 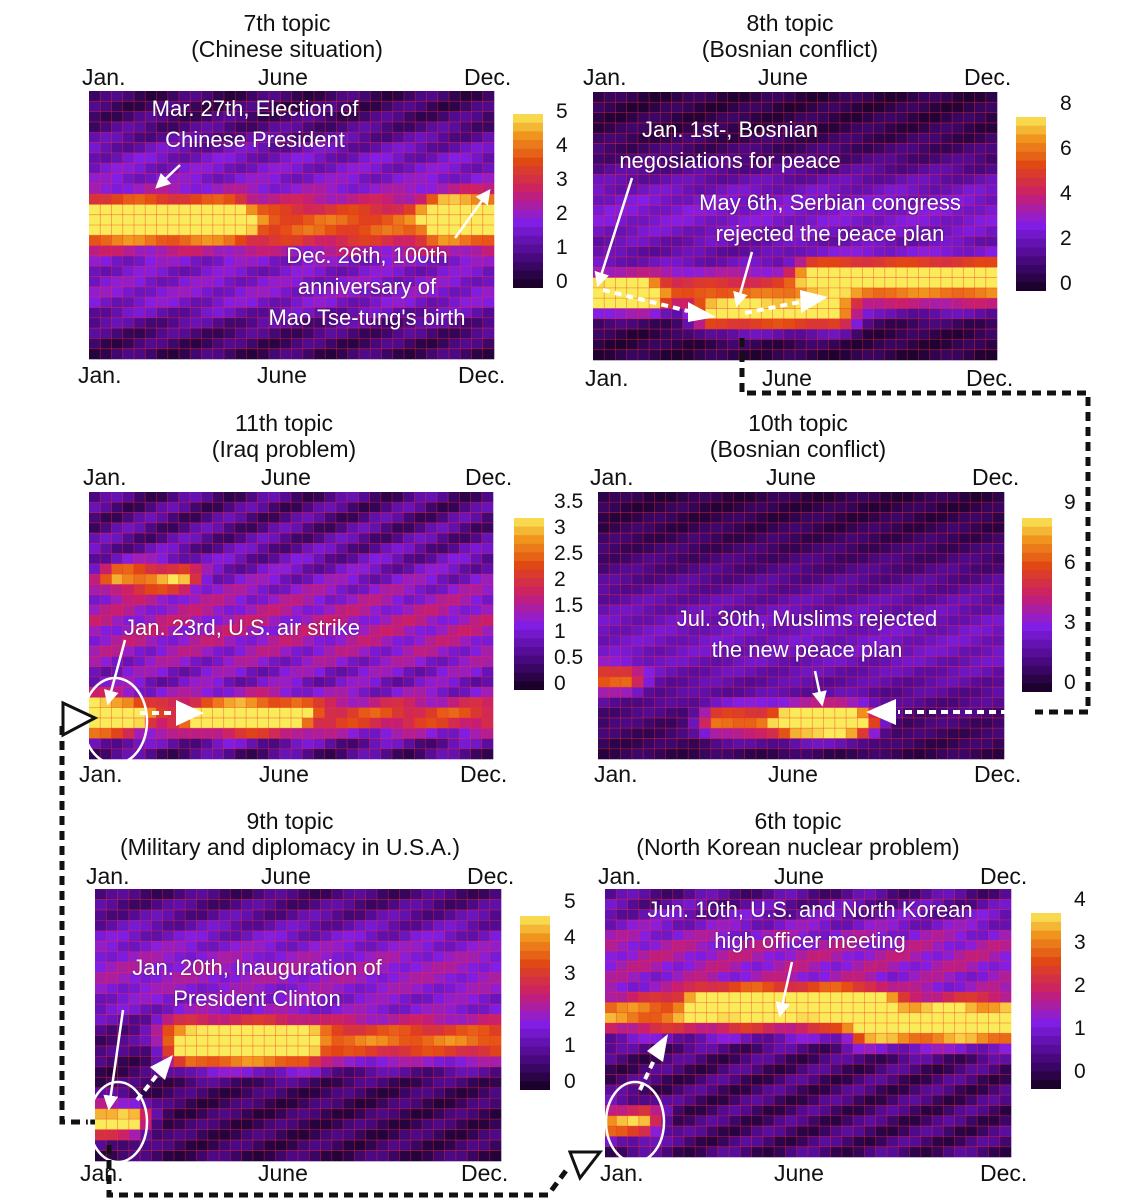 I want to click on bottom-month-label: Jan., so click(x=616, y=774).